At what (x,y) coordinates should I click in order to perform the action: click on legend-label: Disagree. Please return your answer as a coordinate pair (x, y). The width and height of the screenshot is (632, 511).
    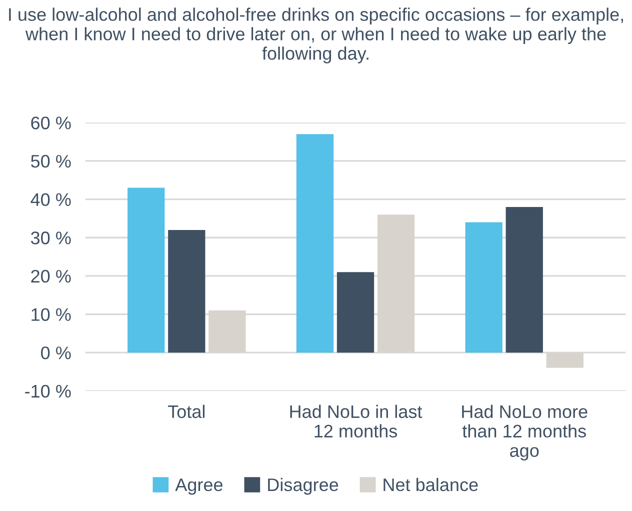
    Looking at the image, I should click on (303, 486).